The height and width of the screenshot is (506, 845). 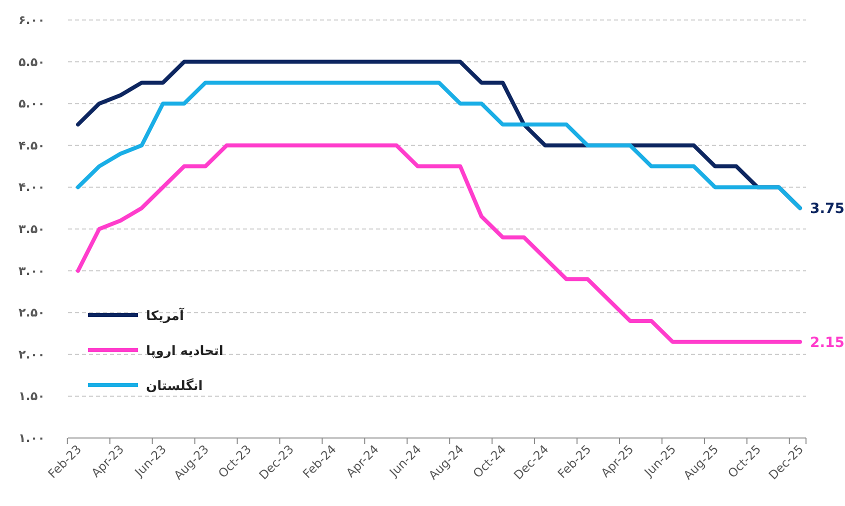 I want to click on y-tick-label: ۲.۵۰, so click(x=31, y=313).